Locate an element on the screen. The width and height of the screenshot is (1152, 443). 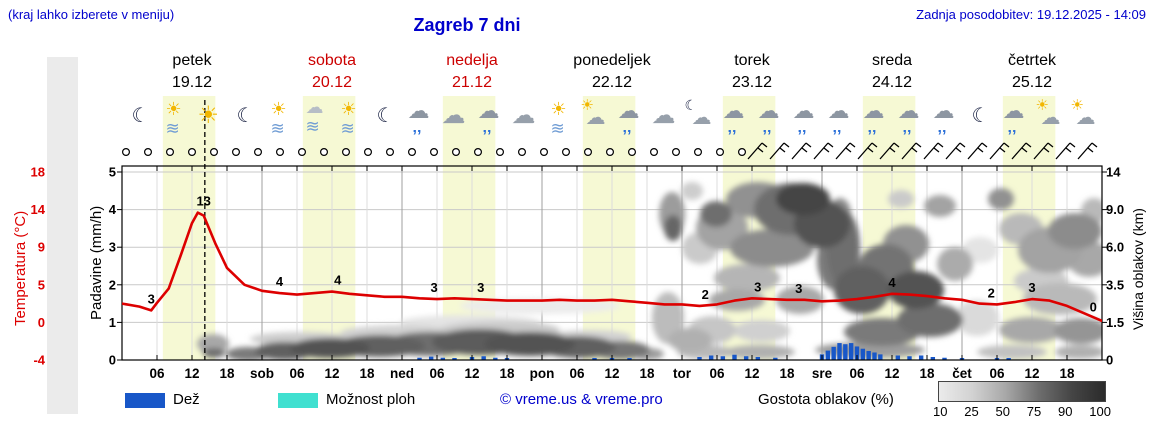
density-tick: 90 is located at coordinates (1065, 411).